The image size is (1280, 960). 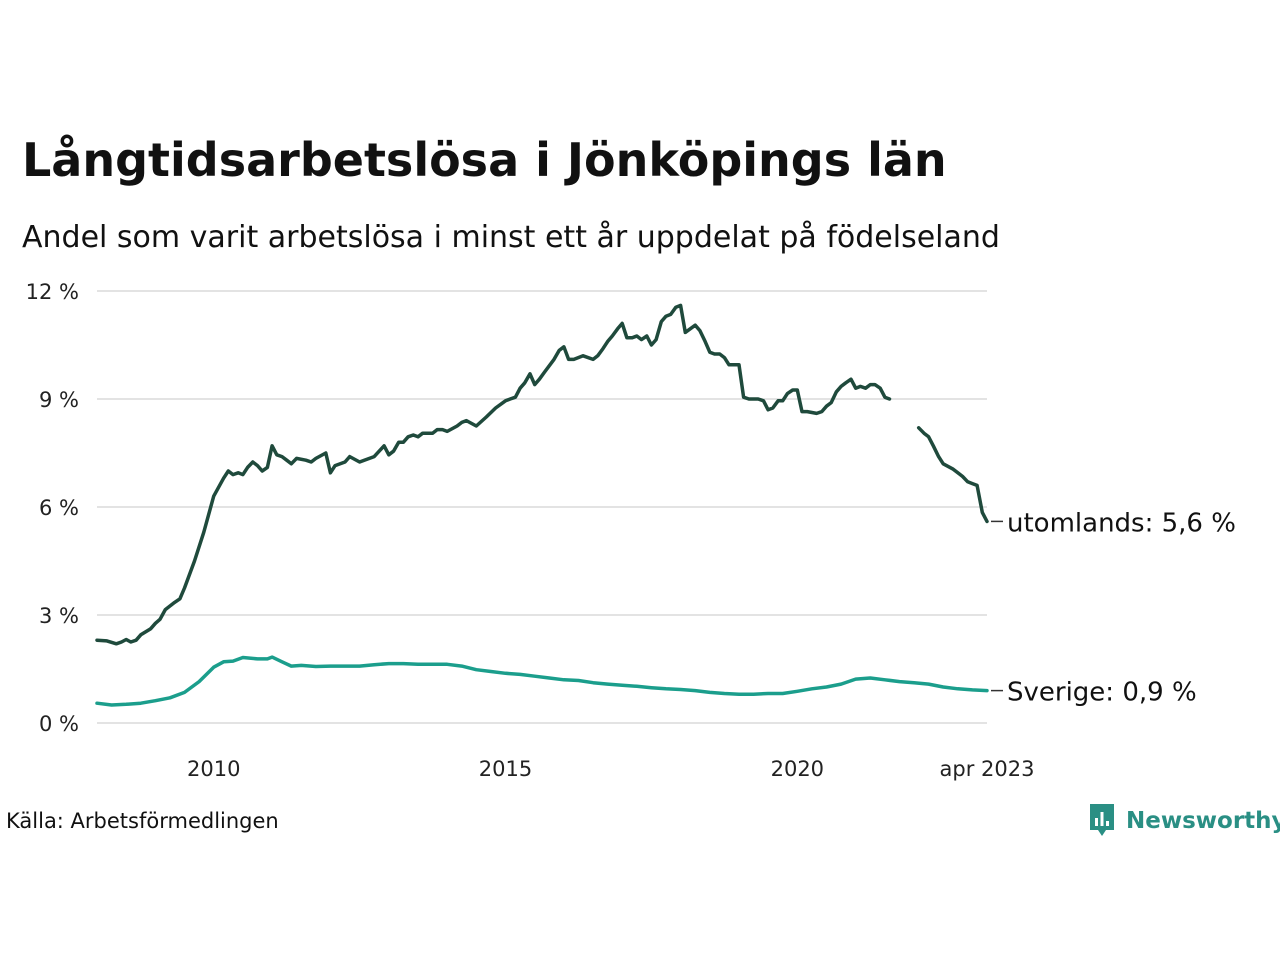 What do you see at coordinates (59, 508) in the screenshot?
I see `y-tick-label: 6 %` at bounding box center [59, 508].